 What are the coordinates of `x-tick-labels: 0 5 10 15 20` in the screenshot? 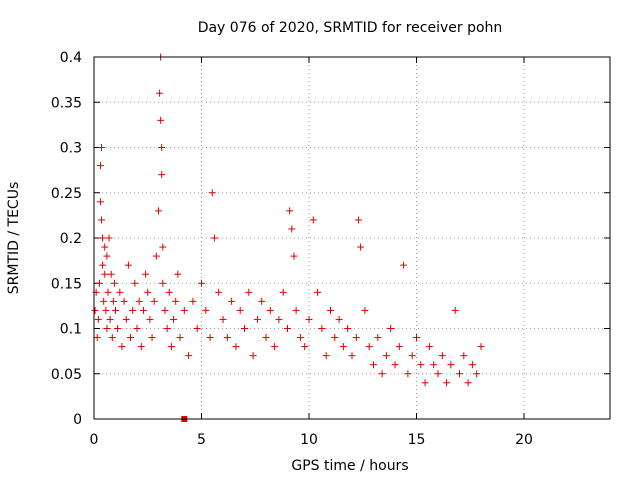 It's located at (311, 440).